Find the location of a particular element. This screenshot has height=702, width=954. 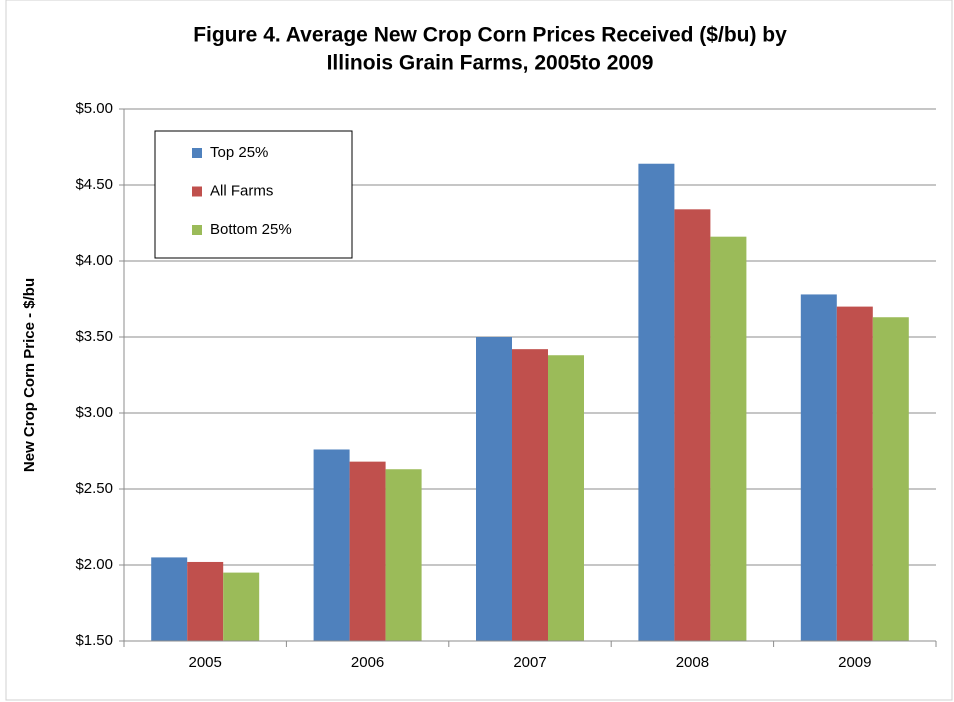

y-tick-label: $3.00 is located at coordinates (94, 412).